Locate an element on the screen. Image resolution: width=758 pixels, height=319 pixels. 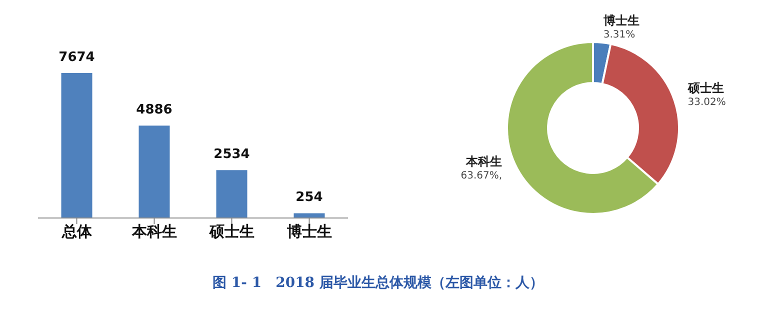
data-label: 4886 is located at coordinates (154, 110).